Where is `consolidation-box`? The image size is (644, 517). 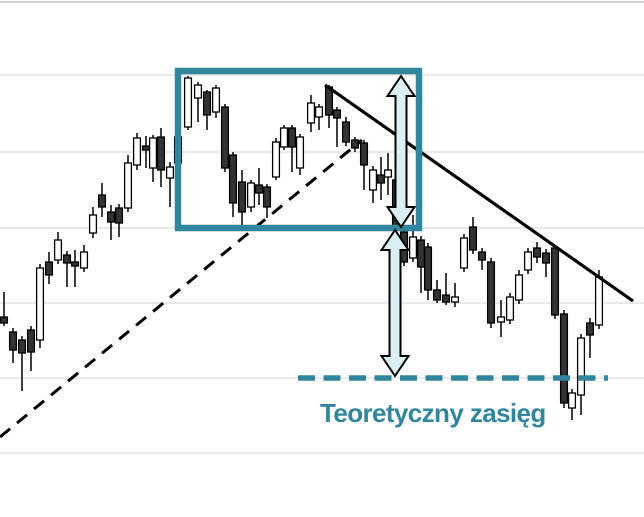 consolidation-box is located at coordinates (298, 149).